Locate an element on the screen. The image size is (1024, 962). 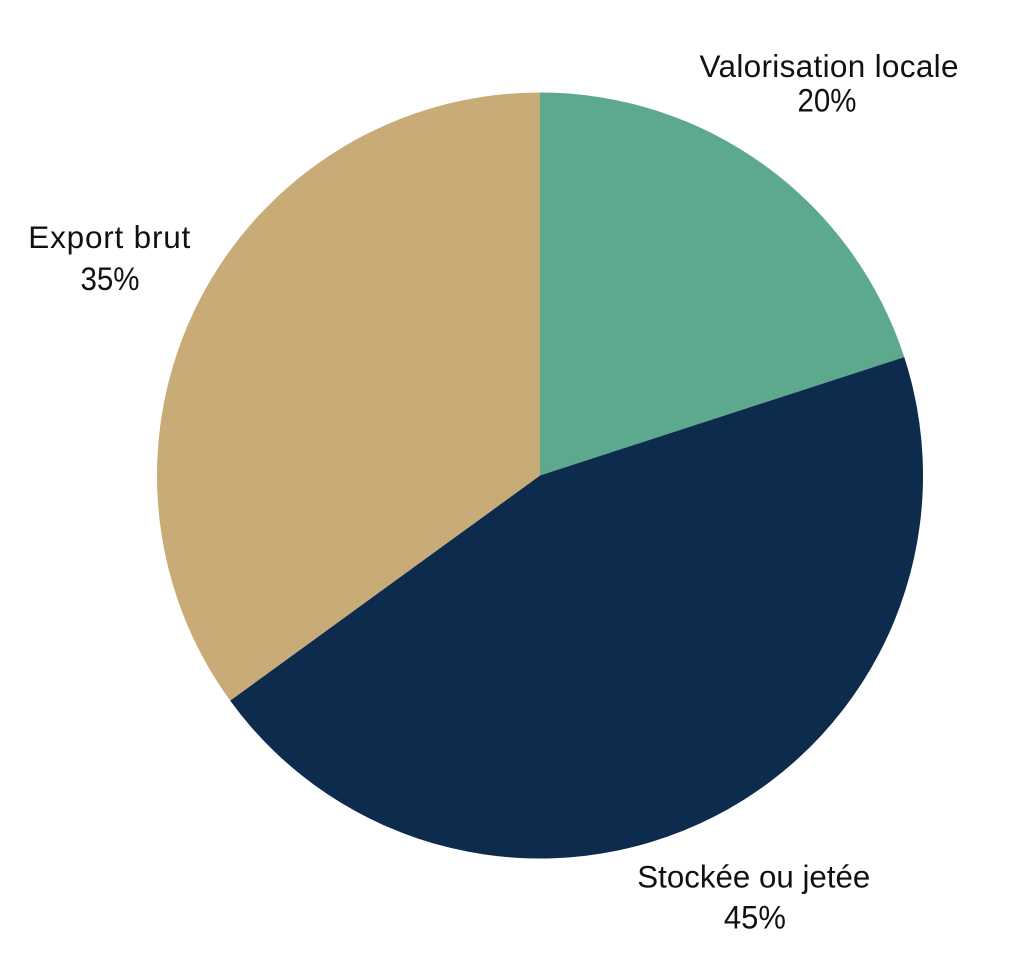
svg-text: Export brut is located at coordinates (109, 237).